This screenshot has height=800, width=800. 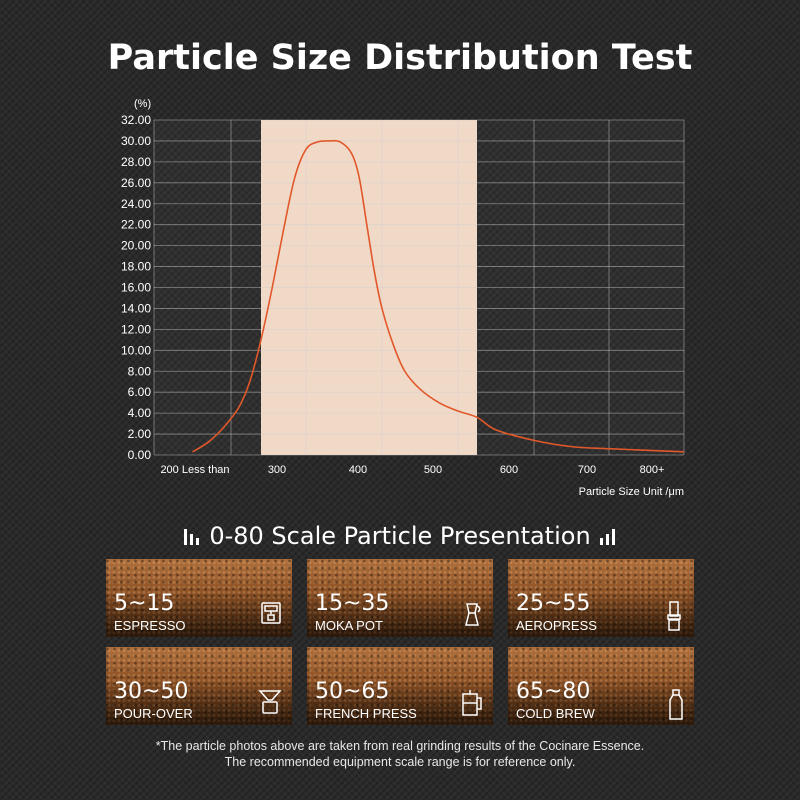 I want to click on x-tick-label: 500, so click(x=433, y=470).